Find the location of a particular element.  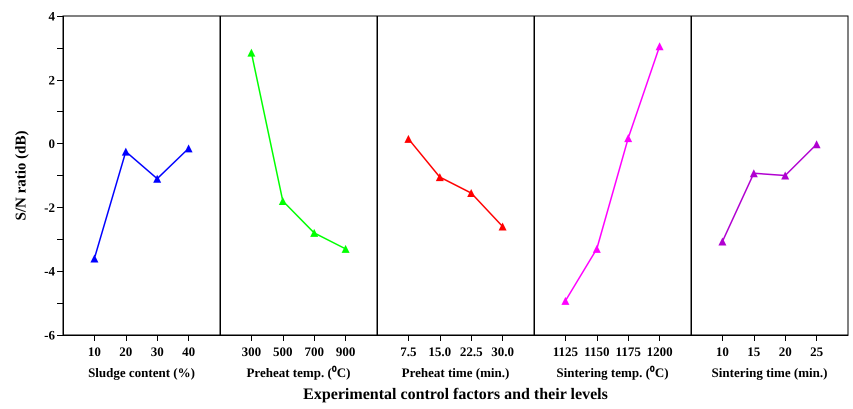

x-tick-label: 1150 is located at coordinates (597, 351).